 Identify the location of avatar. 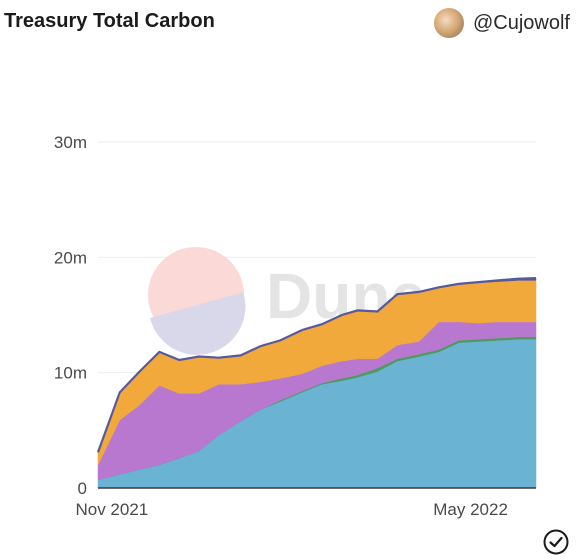
(448, 23).